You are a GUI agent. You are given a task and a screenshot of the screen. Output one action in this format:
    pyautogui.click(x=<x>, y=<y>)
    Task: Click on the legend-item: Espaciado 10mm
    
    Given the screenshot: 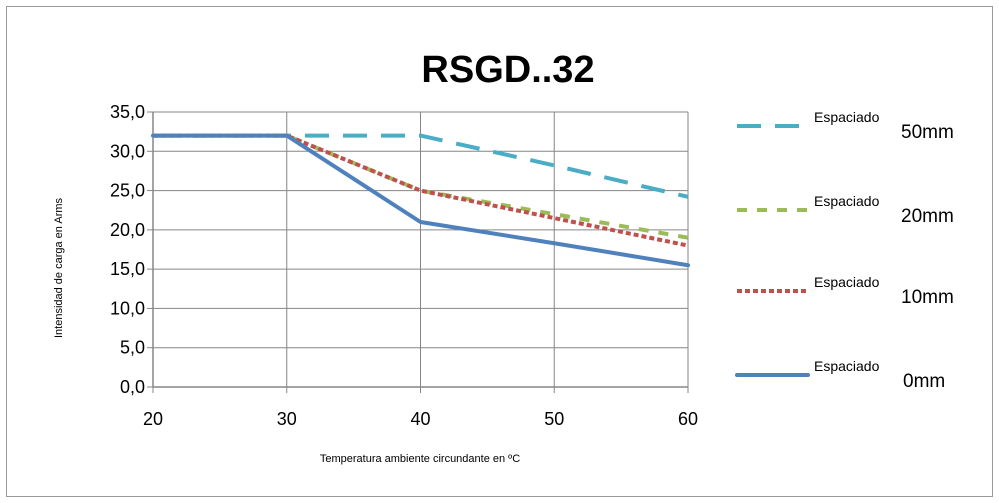 What is the action you would take?
    pyautogui.click(x=845, y=291)
    